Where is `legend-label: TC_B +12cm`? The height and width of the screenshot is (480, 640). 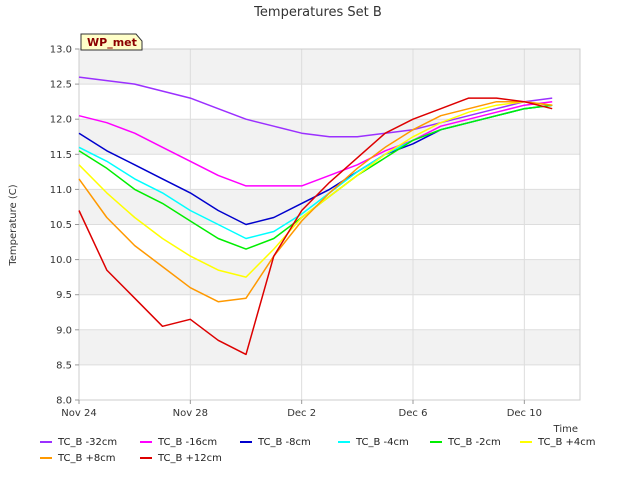 legend-label: TC_B +12cm is located at coordinates (190, 458).